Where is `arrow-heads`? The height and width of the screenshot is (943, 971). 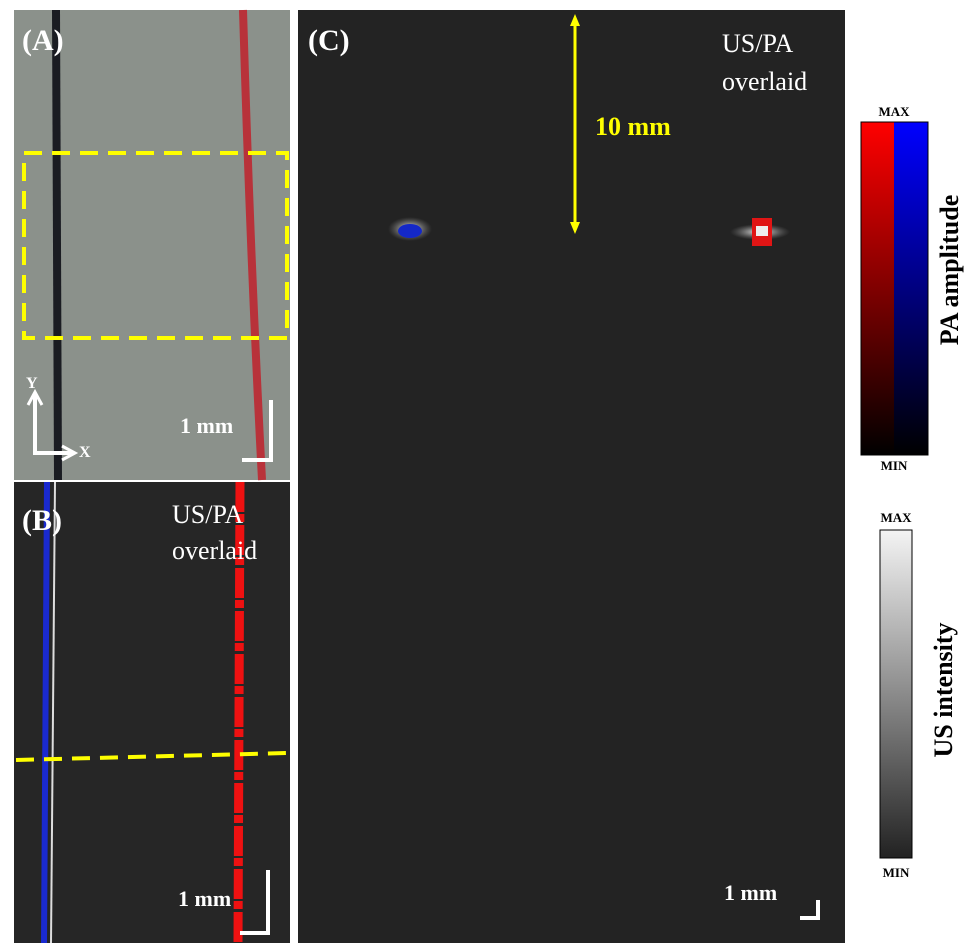 arrow-heads is located at coordinates (52, 425).